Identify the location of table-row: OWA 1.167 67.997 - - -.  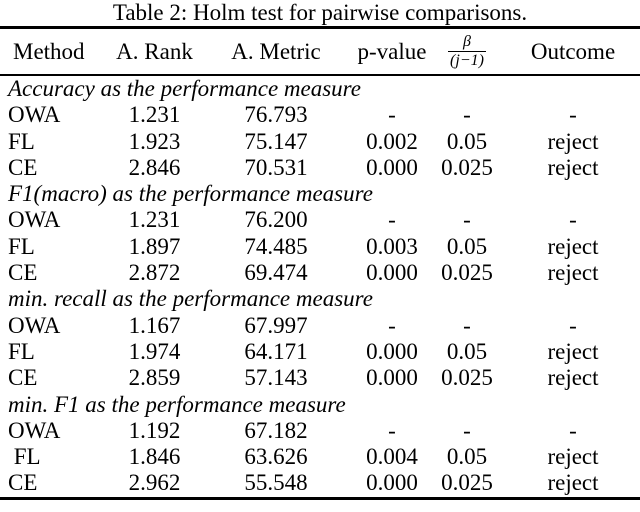
(320, 326).